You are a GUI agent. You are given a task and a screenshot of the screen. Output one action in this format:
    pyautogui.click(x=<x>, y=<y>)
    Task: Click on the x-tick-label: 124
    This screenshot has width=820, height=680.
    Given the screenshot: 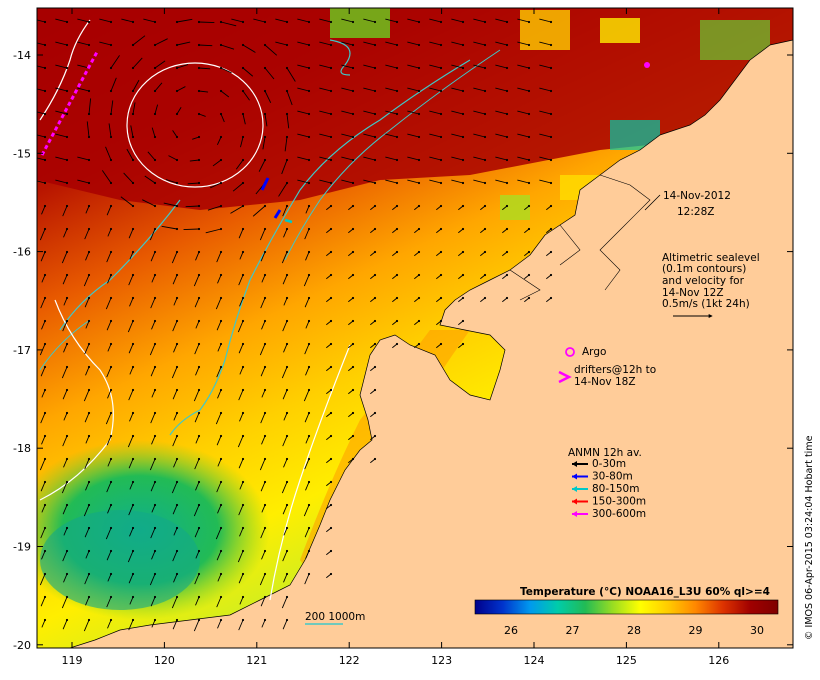 What is the action you would take?
    pyautogui.click(x=534, y=660)
    